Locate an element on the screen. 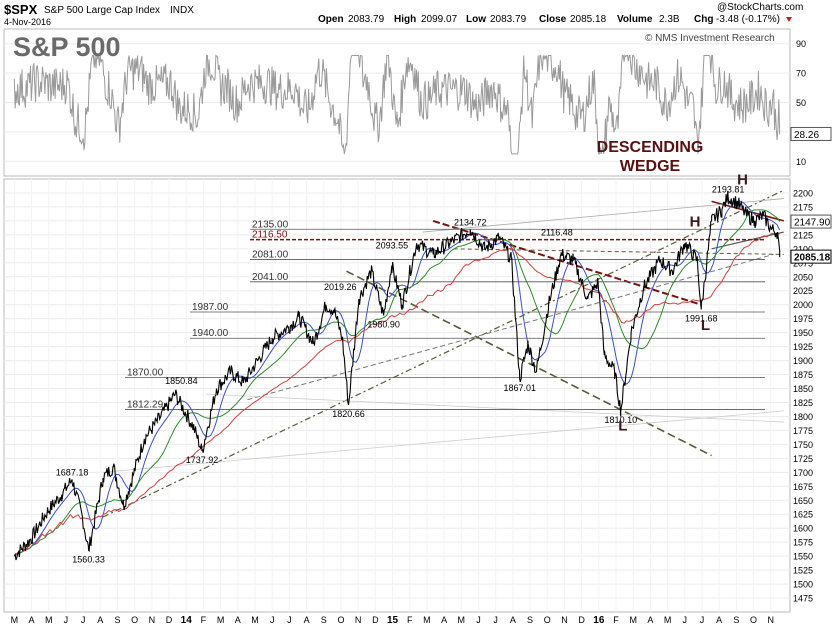  month-tick-label: 15 is located at coordinates (393, 620).